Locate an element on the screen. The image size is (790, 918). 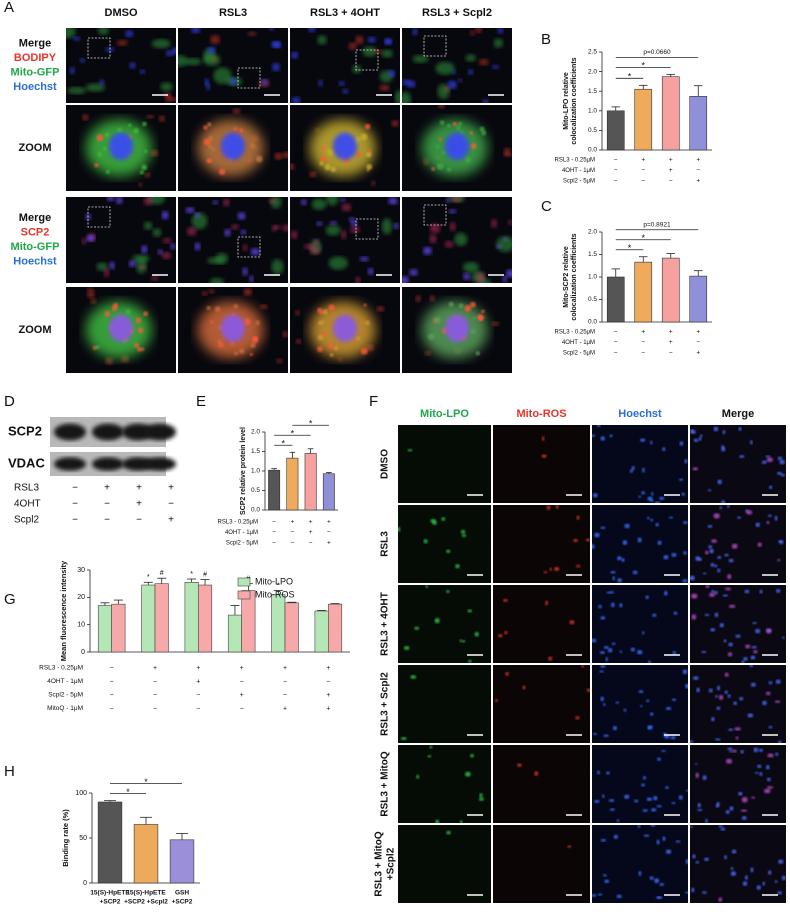
y-tick-label: 0 is located at coordinates (83, 652).